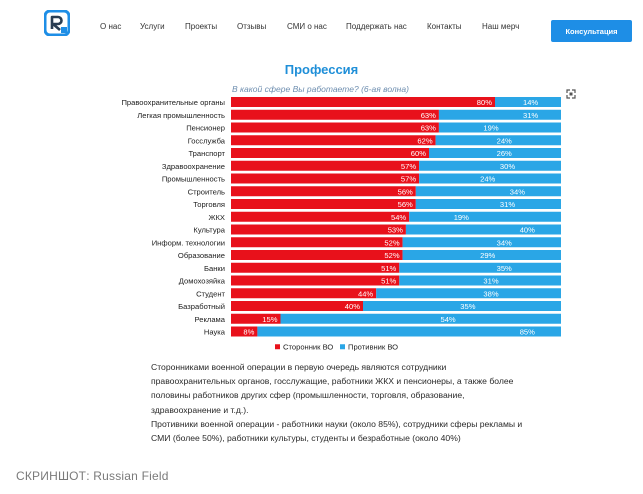 The image size is (643, 494). I want to click on nav-about: О нас, so click(111, 26).